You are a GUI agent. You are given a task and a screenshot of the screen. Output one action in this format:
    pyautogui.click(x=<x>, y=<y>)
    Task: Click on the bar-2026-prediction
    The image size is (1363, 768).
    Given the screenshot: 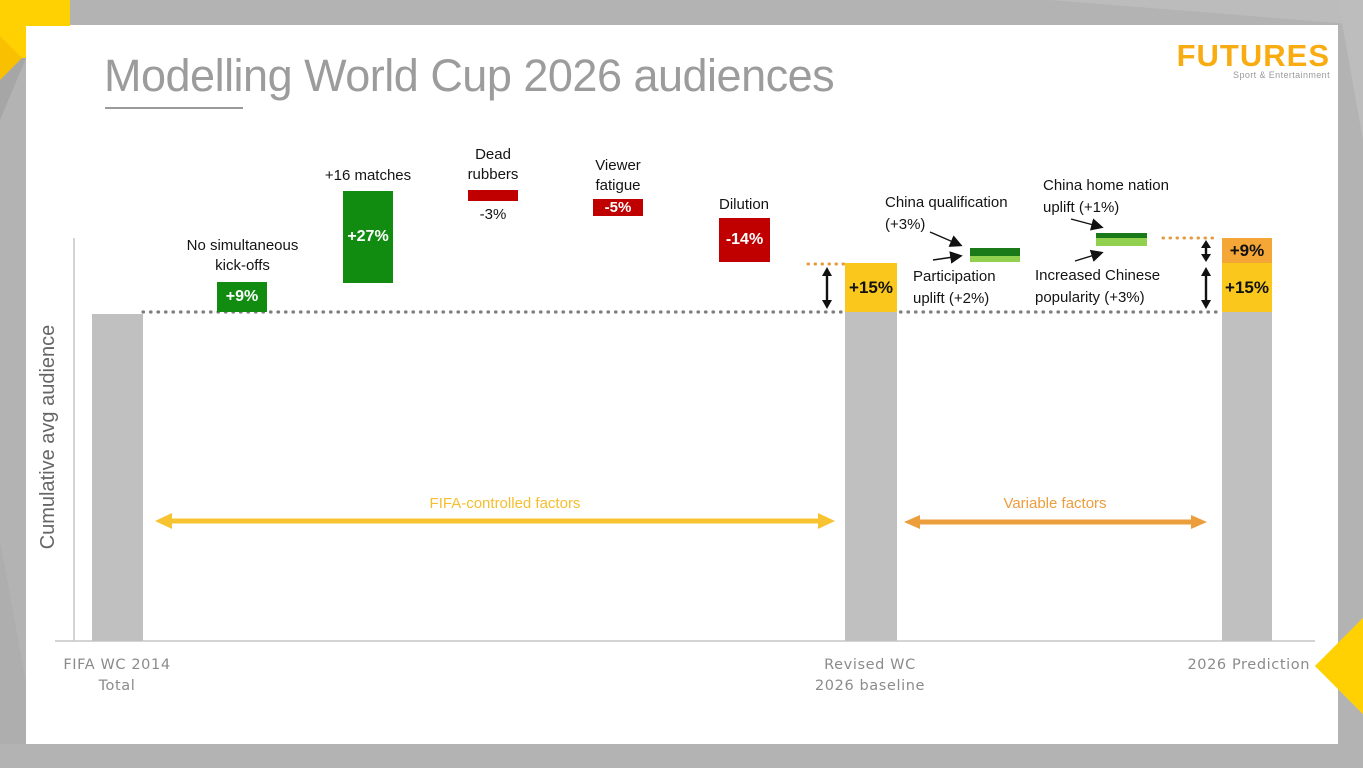 What is the action you would take?
    pyautogui.click(x=1247, y=476)
    